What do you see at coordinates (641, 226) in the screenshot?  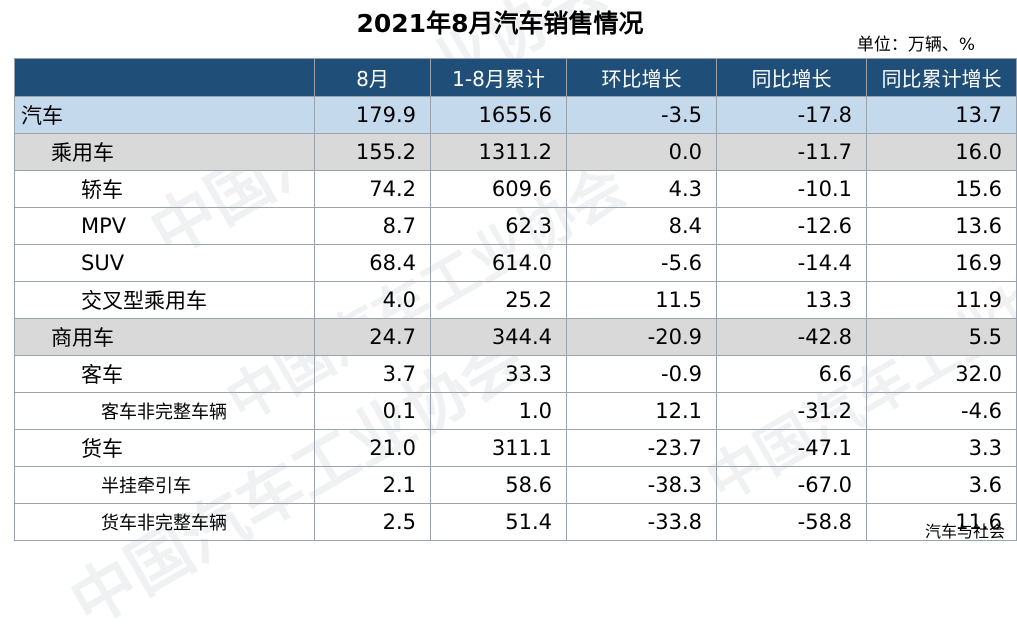 I see `mom-growth-cell: 8.4` at bounding box center [641, 226].